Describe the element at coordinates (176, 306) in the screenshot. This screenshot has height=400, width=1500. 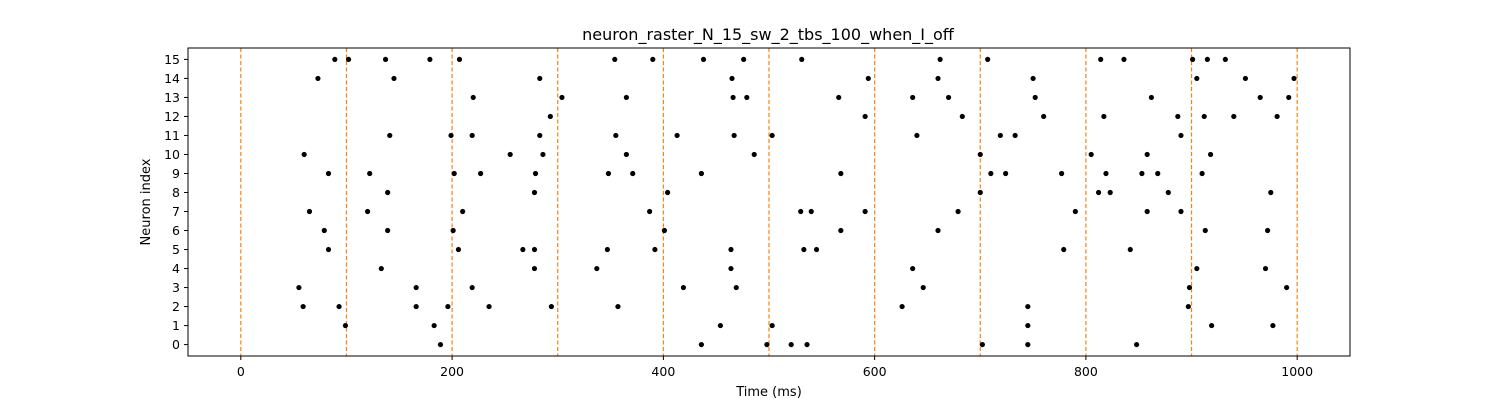
I see `y-tick-label: 2` at that location.